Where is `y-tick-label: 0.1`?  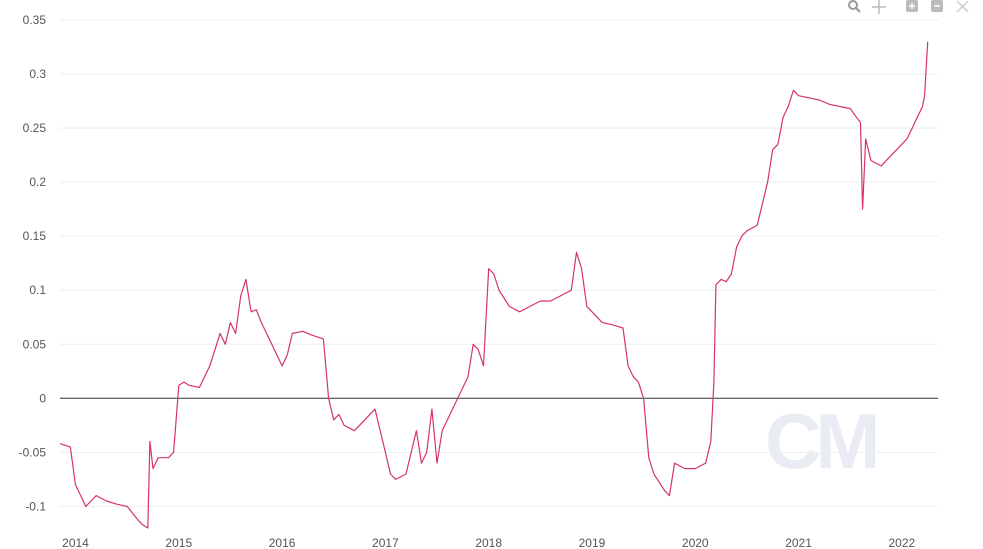
y-tick-label: 0.1 is located at coordinates (37, 290).